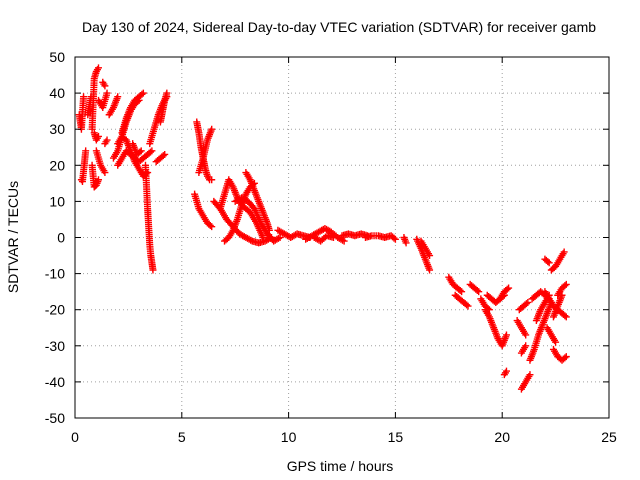 The width and height of the screenshot is (640, 480). What do you see at coordinates (55, 418) in the screenshot?
I see `y-tick-label: -50` at bounding box center [55, 418].